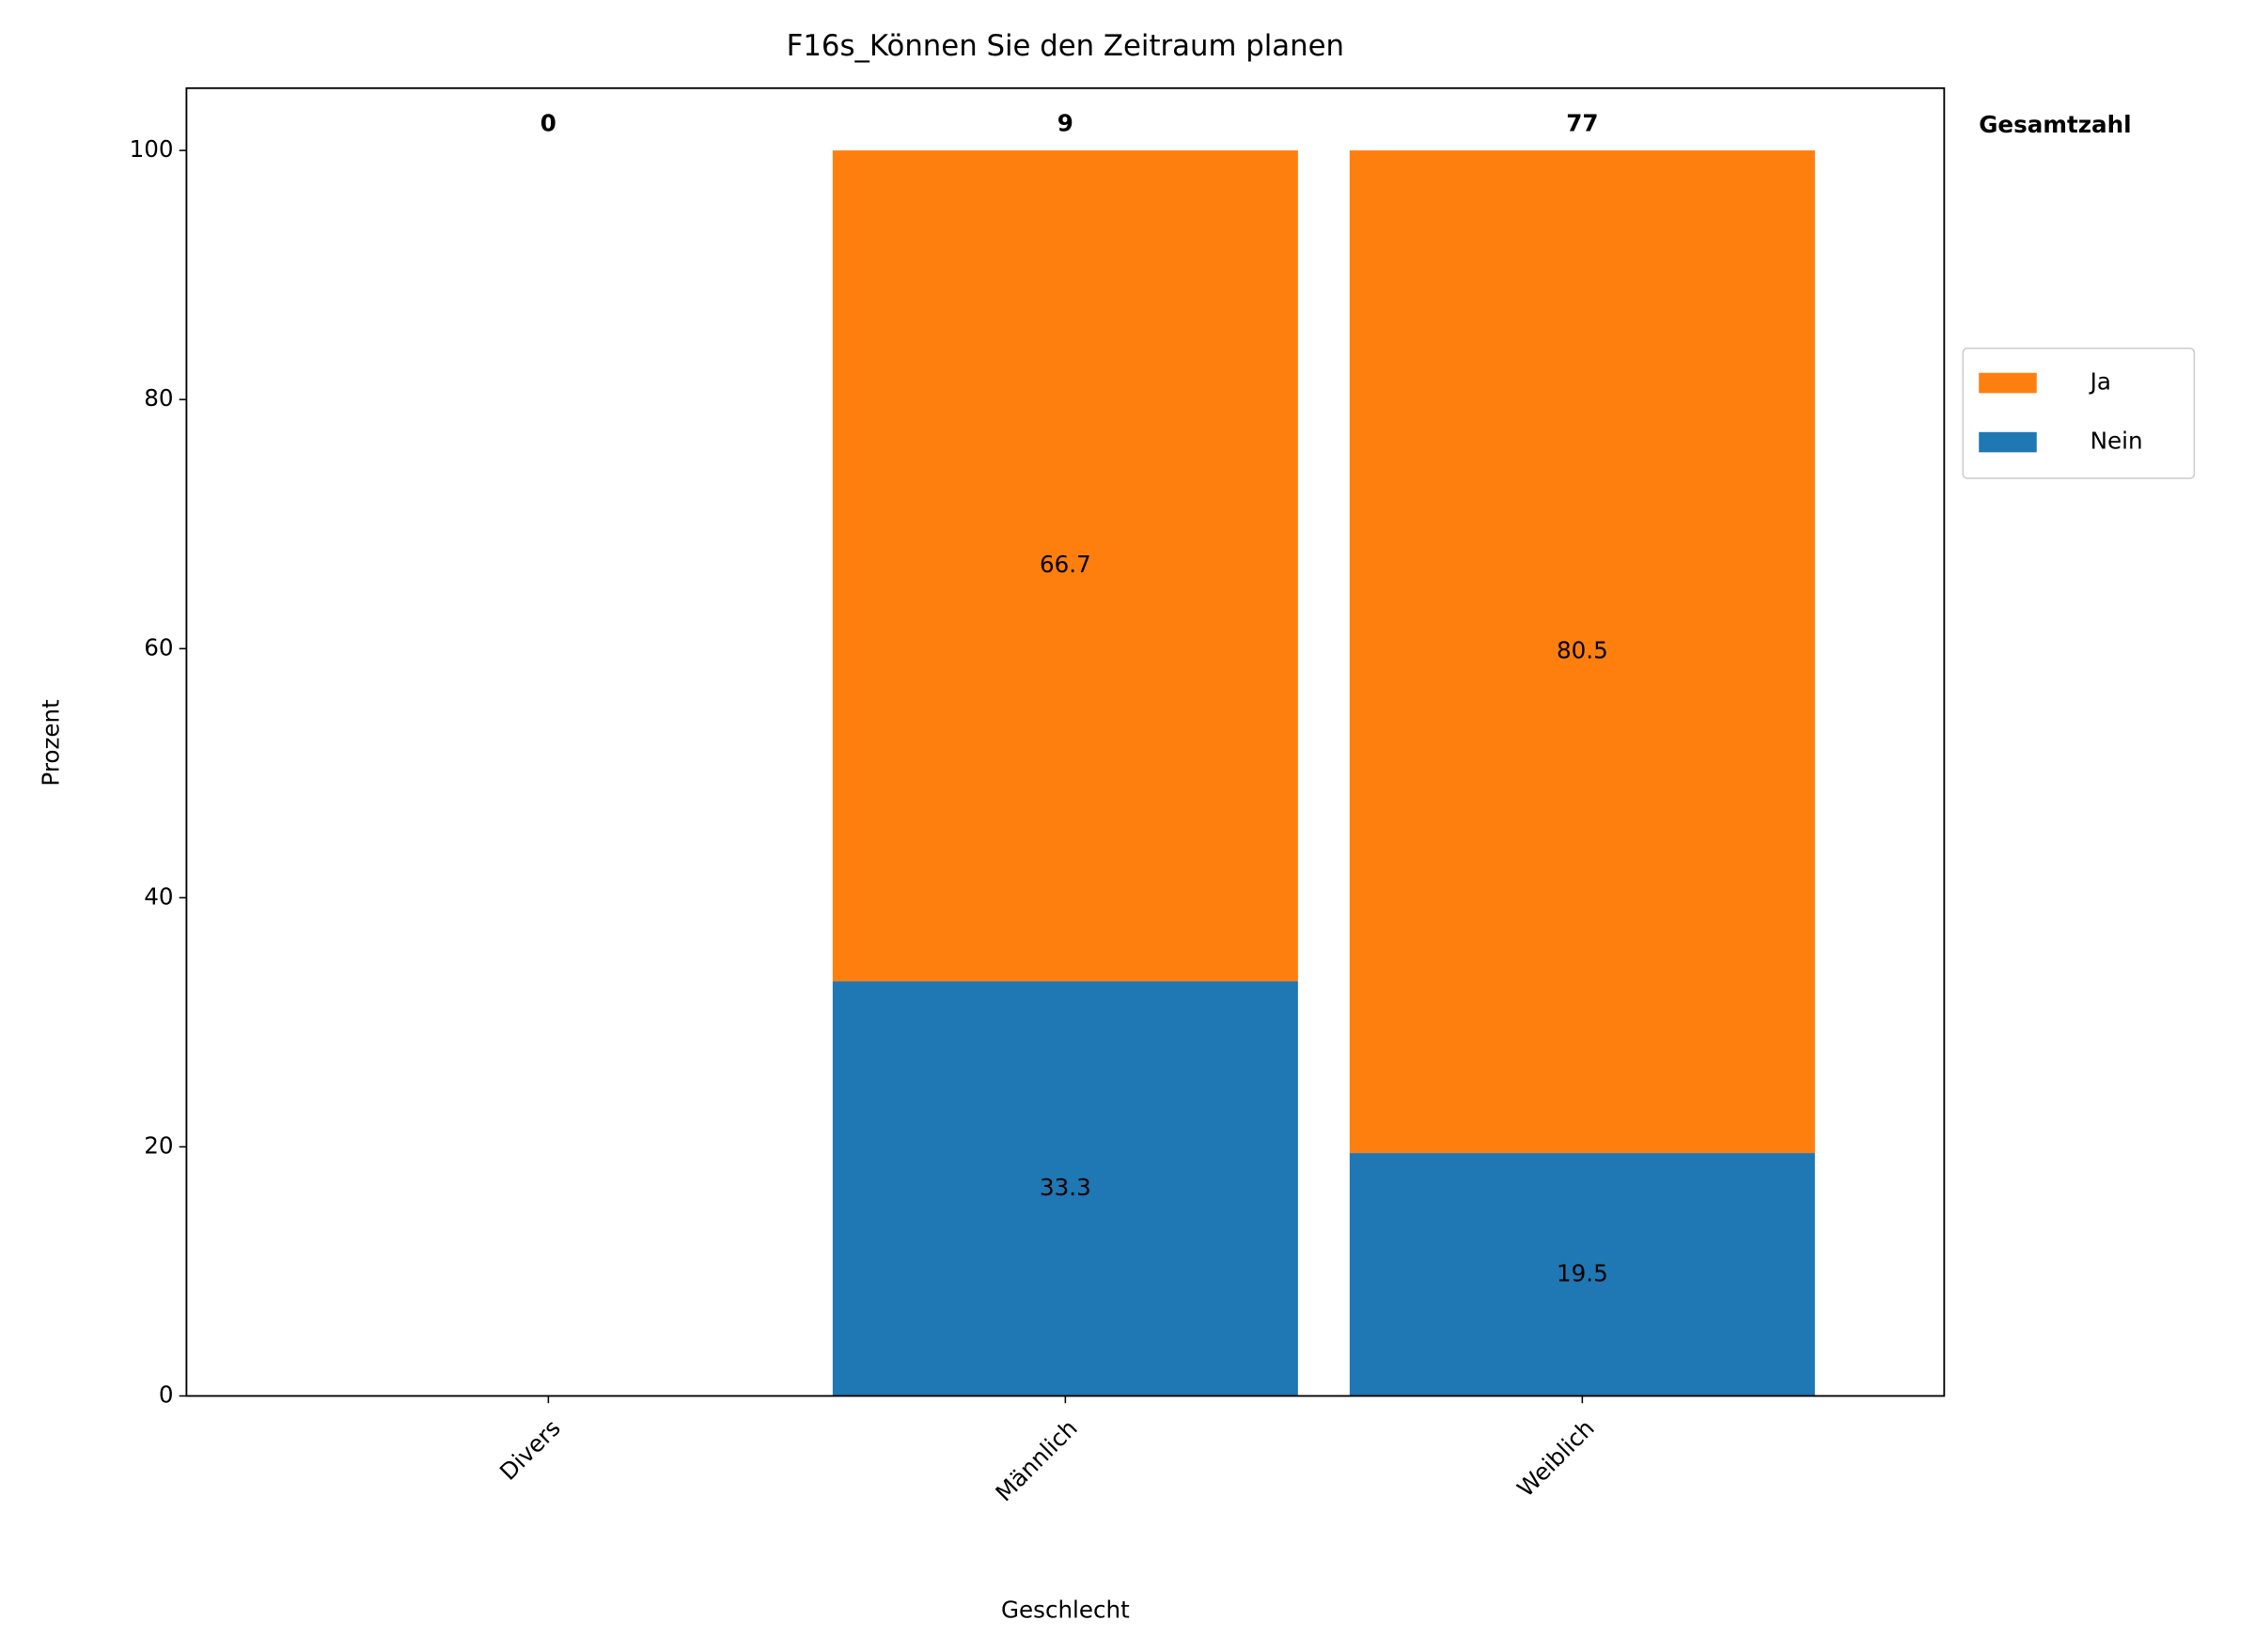 The height and width of the screenshot is (1652, 2255). What do you see at coordinates (158, 896) in the screenshot?
I see `y-tick-label: 40` at bounding box center [158, 896].